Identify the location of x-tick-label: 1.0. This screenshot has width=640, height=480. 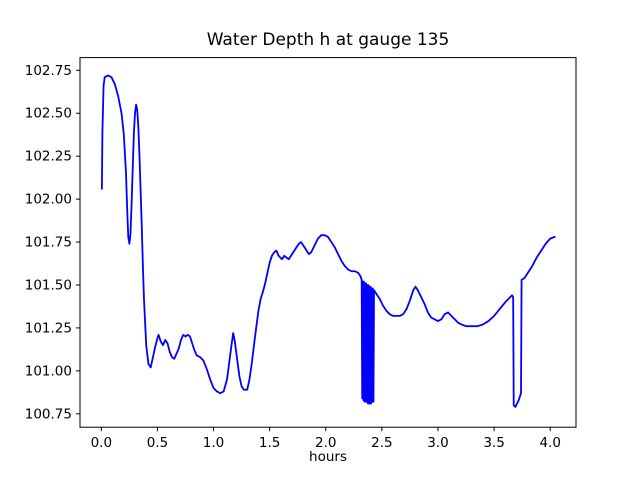
(213, 443).